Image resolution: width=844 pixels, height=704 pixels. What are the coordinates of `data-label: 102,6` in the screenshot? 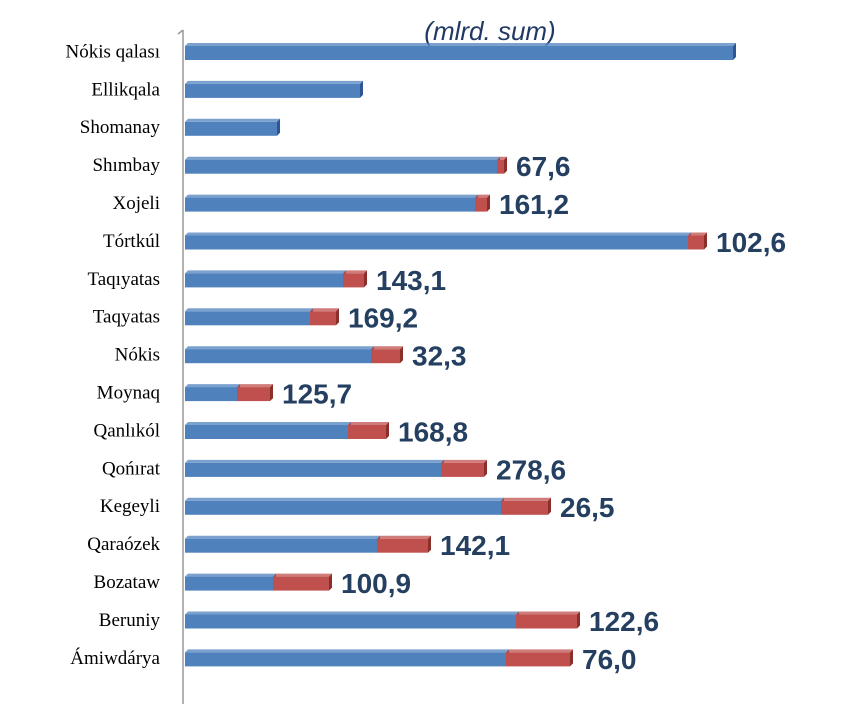 It's located at (751, 242).